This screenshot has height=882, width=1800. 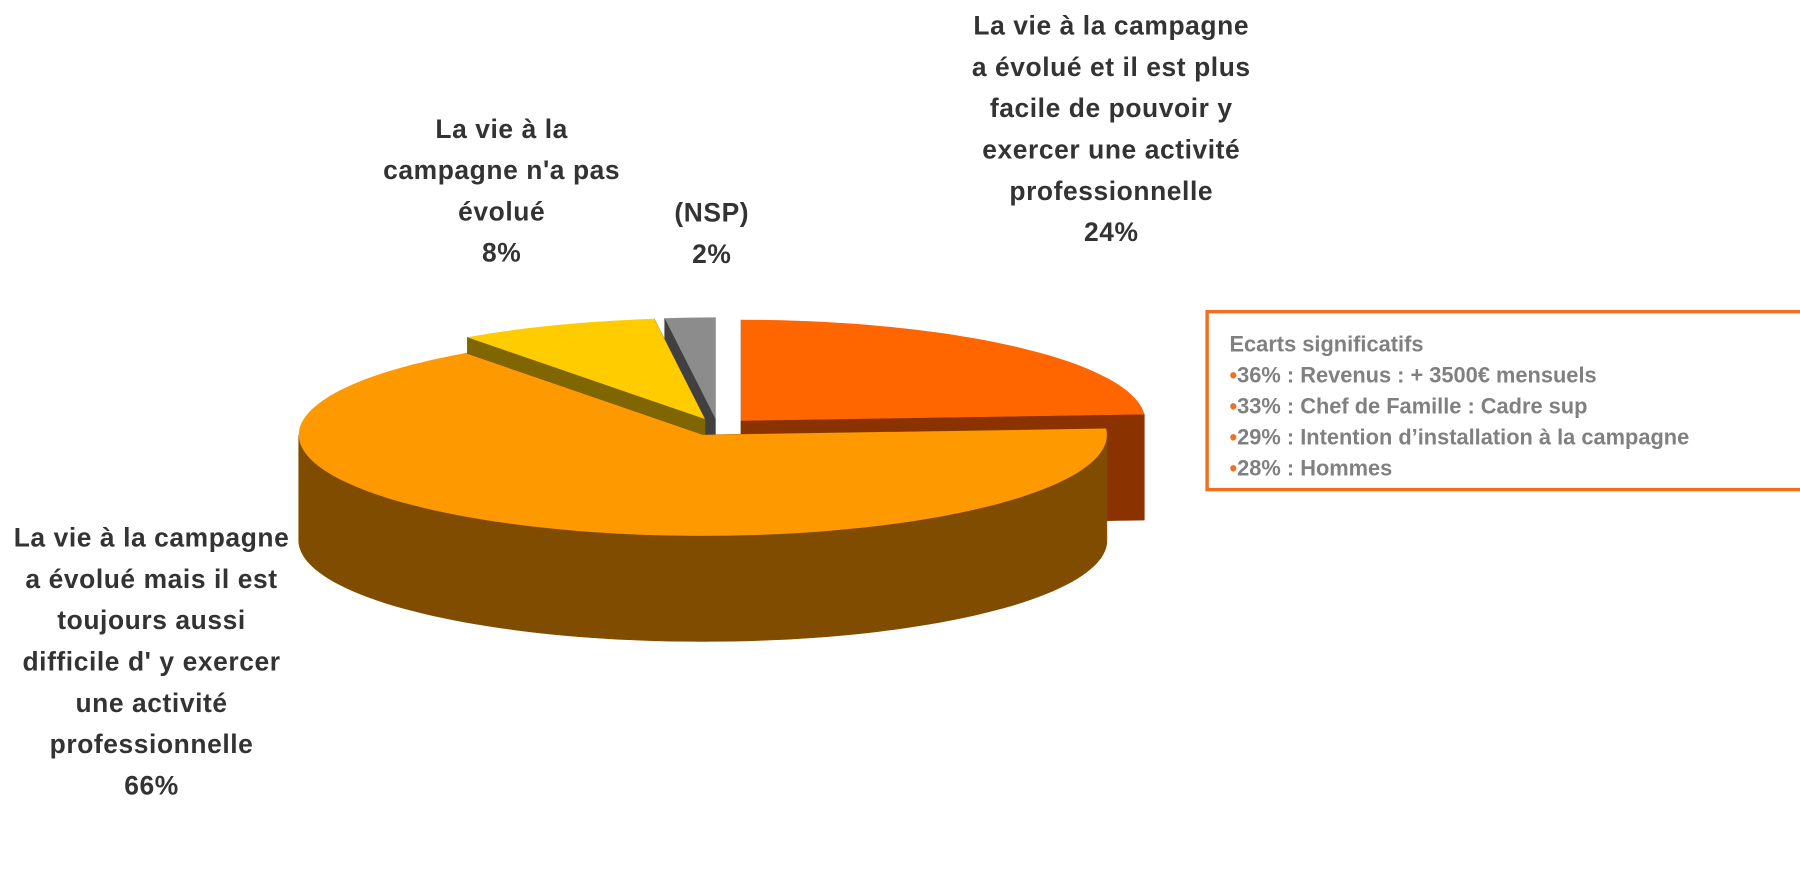 What do you see at coordinates (1515, 375) in the screenshot?
I see `annotation-item: 36% : Revenus : + 3500€ mensuels` at bounding box center [1515, 375].